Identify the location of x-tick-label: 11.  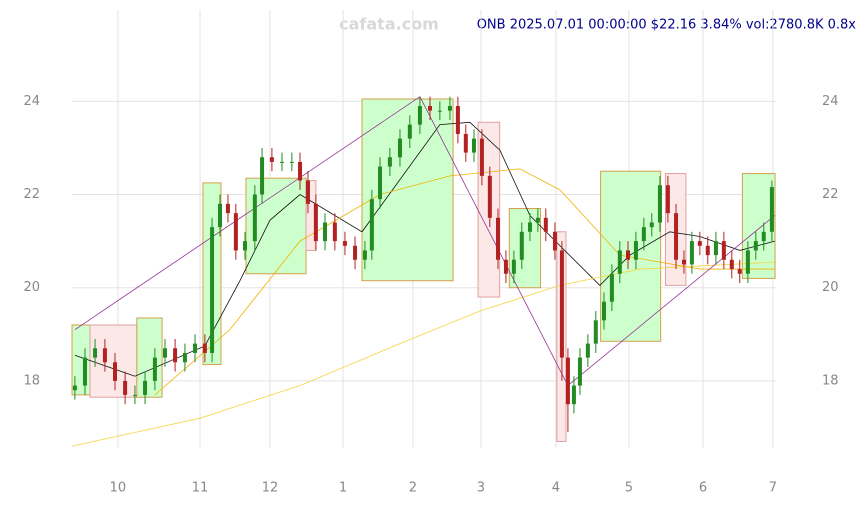
(200, 488).